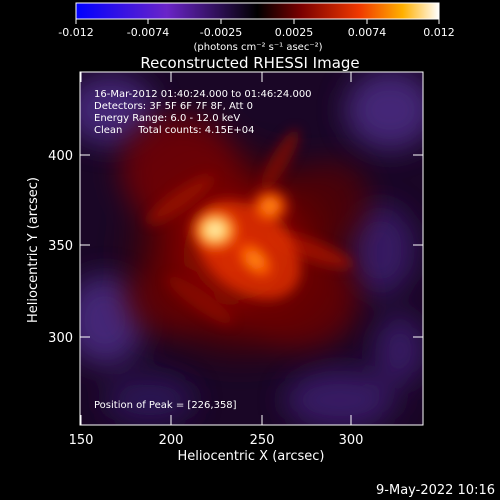  What do you see at coordinates (174, 130) in the screenshot?
I see `annotation-clean-counts: Clean Total counts: 4.15E+04` at bounding box center [174, 130].